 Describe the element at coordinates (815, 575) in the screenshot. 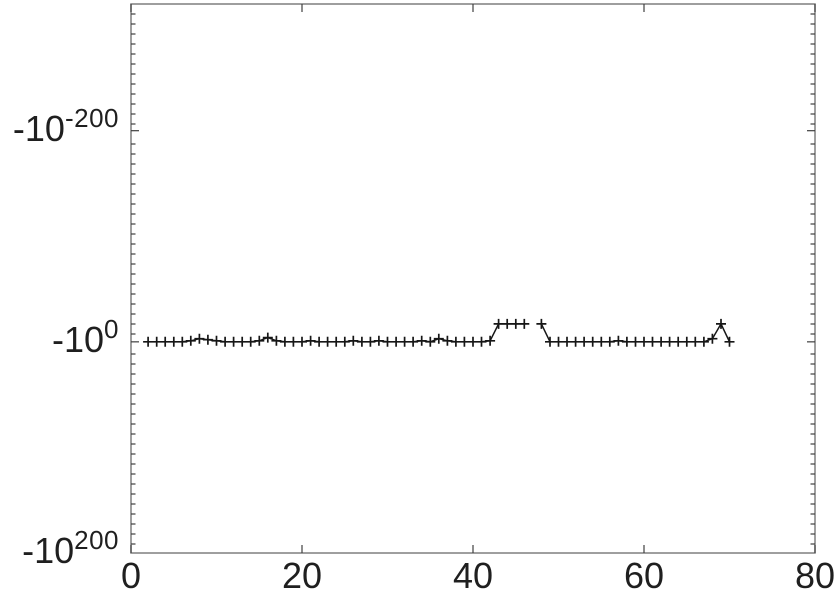

I see `x-tick-label: 80` at that location.